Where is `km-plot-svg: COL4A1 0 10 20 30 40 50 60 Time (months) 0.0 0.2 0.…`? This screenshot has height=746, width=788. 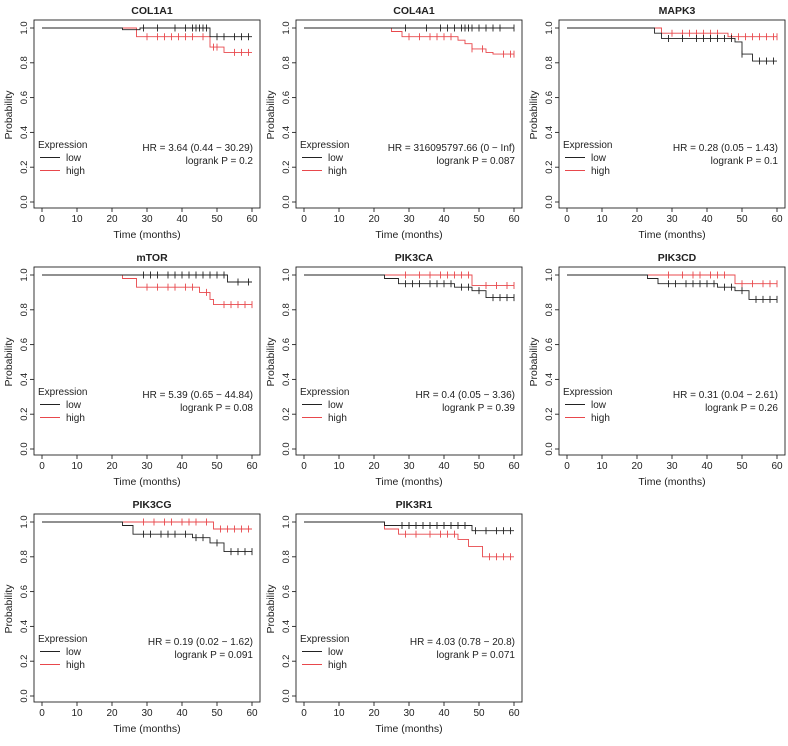 km-plot-svg: COL4A1 0 10 20 30 40 50 60 Time (months) 0.0 0.2 0.… is located at coordinates (394, 123).